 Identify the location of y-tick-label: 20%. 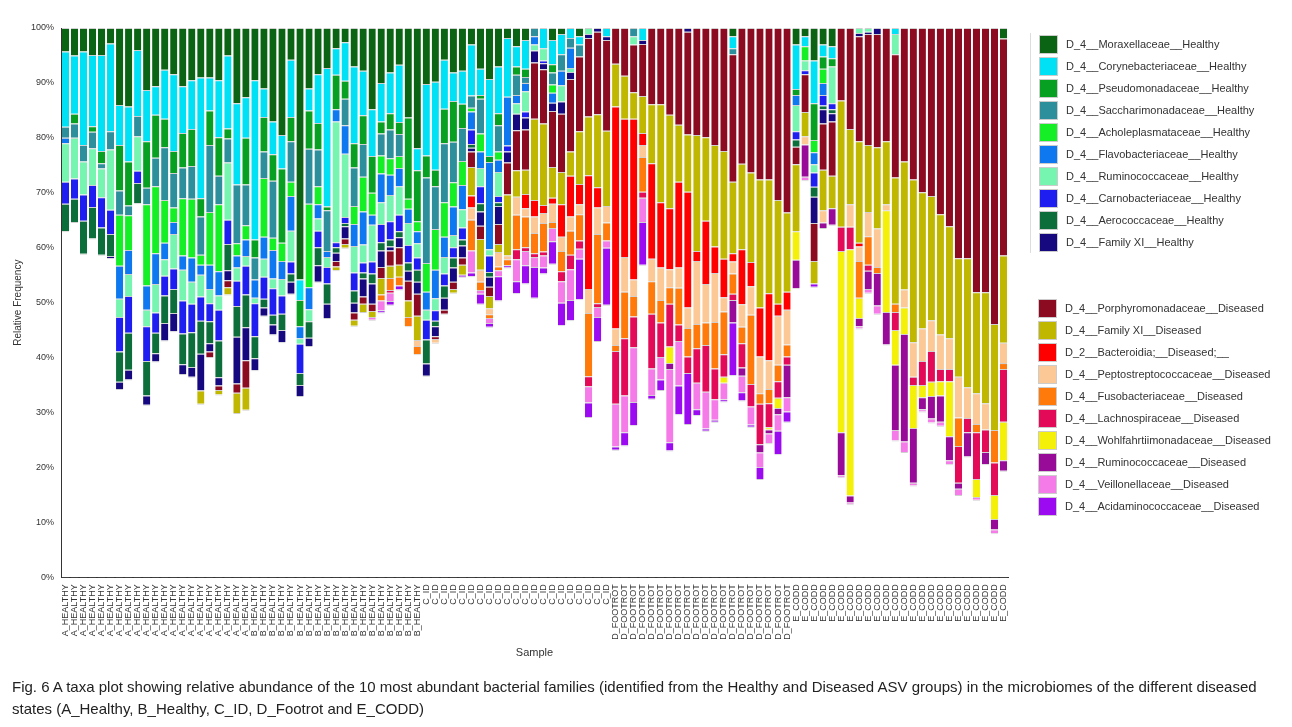
(45, 466).